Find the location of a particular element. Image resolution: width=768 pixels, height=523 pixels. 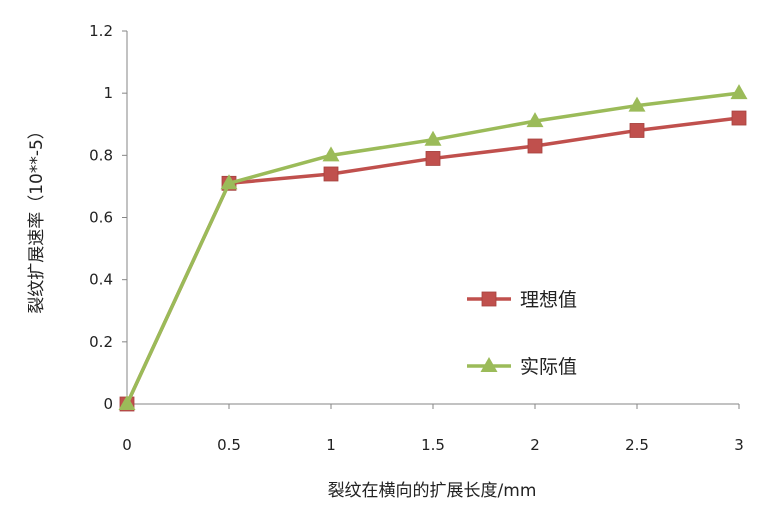

y-tick-label: 0.8 is located at coordinates (101, 155).